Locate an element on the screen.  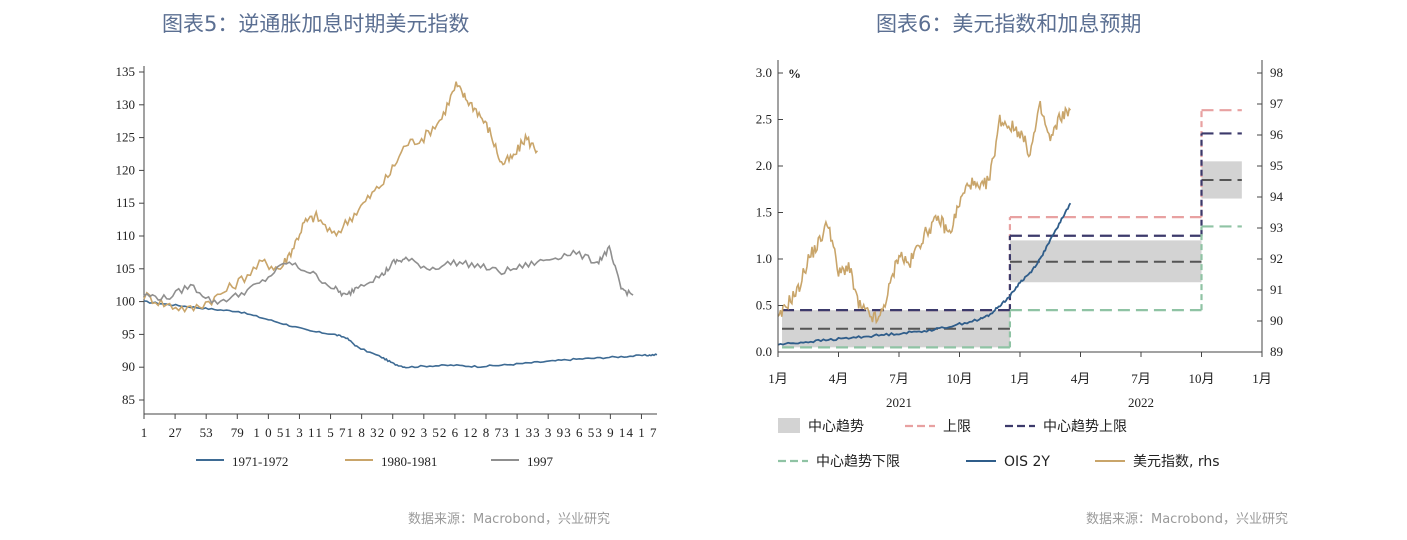
right-right-y-tick-label: 93 is located at coordinates (1276, 227).